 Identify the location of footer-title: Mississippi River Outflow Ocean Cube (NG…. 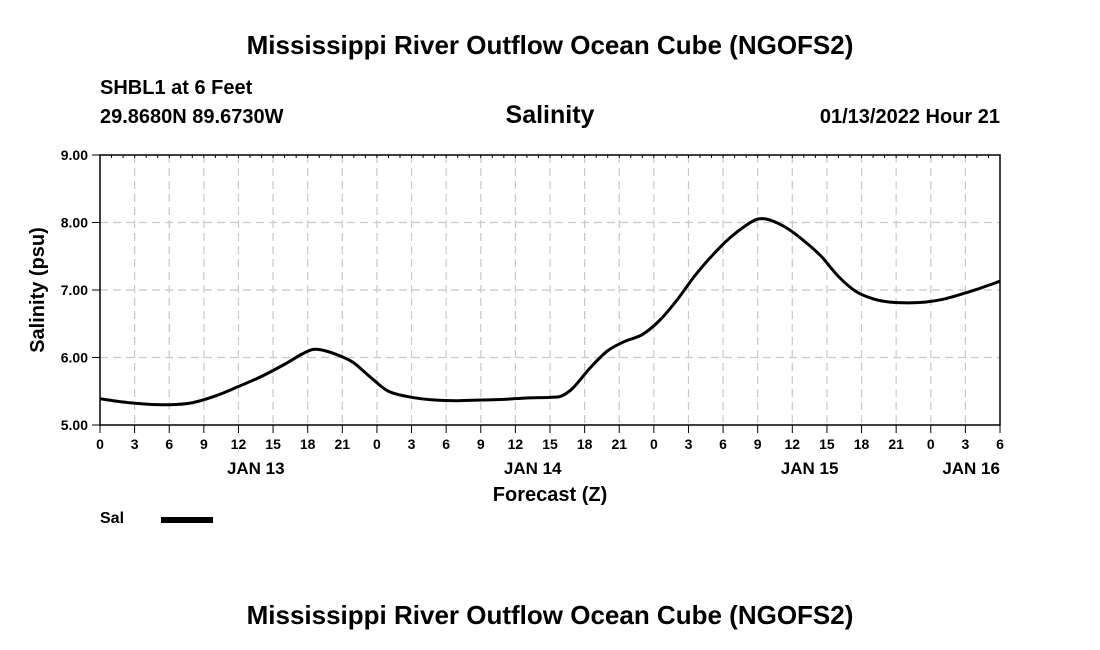
(550, 615).